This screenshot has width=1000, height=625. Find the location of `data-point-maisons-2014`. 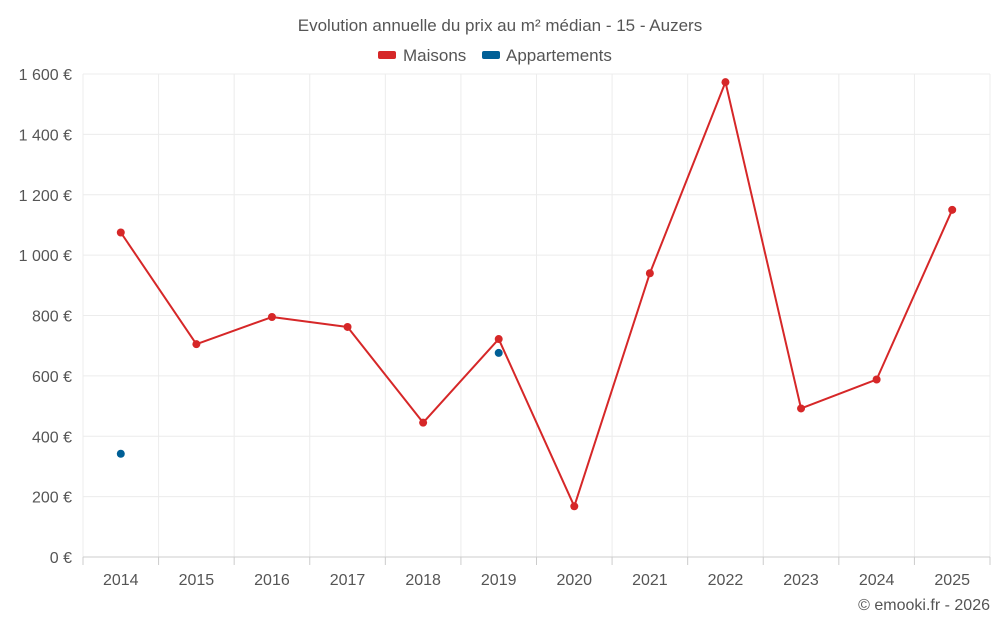

data-point-maisons-2014 is located at coordinates (120, 232).